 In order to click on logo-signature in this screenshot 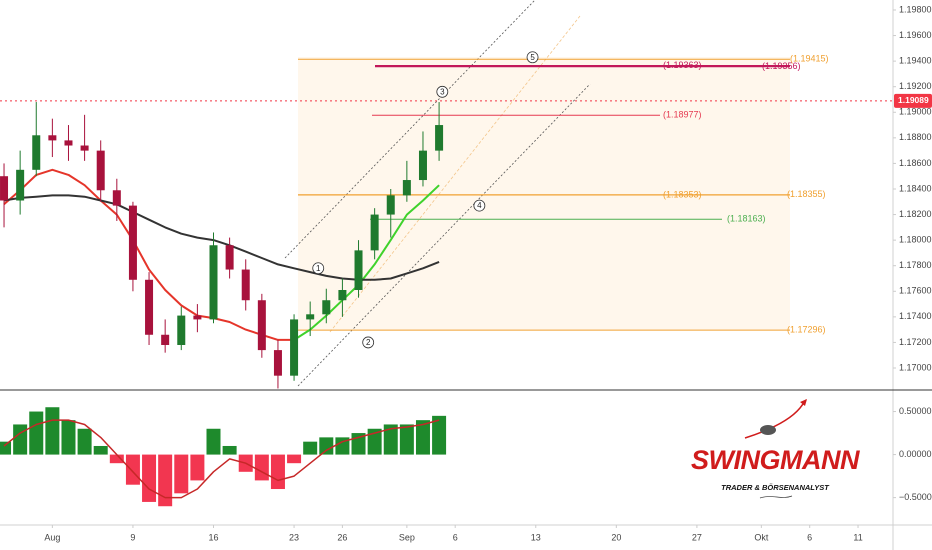, I will do `click(776, 497)`.